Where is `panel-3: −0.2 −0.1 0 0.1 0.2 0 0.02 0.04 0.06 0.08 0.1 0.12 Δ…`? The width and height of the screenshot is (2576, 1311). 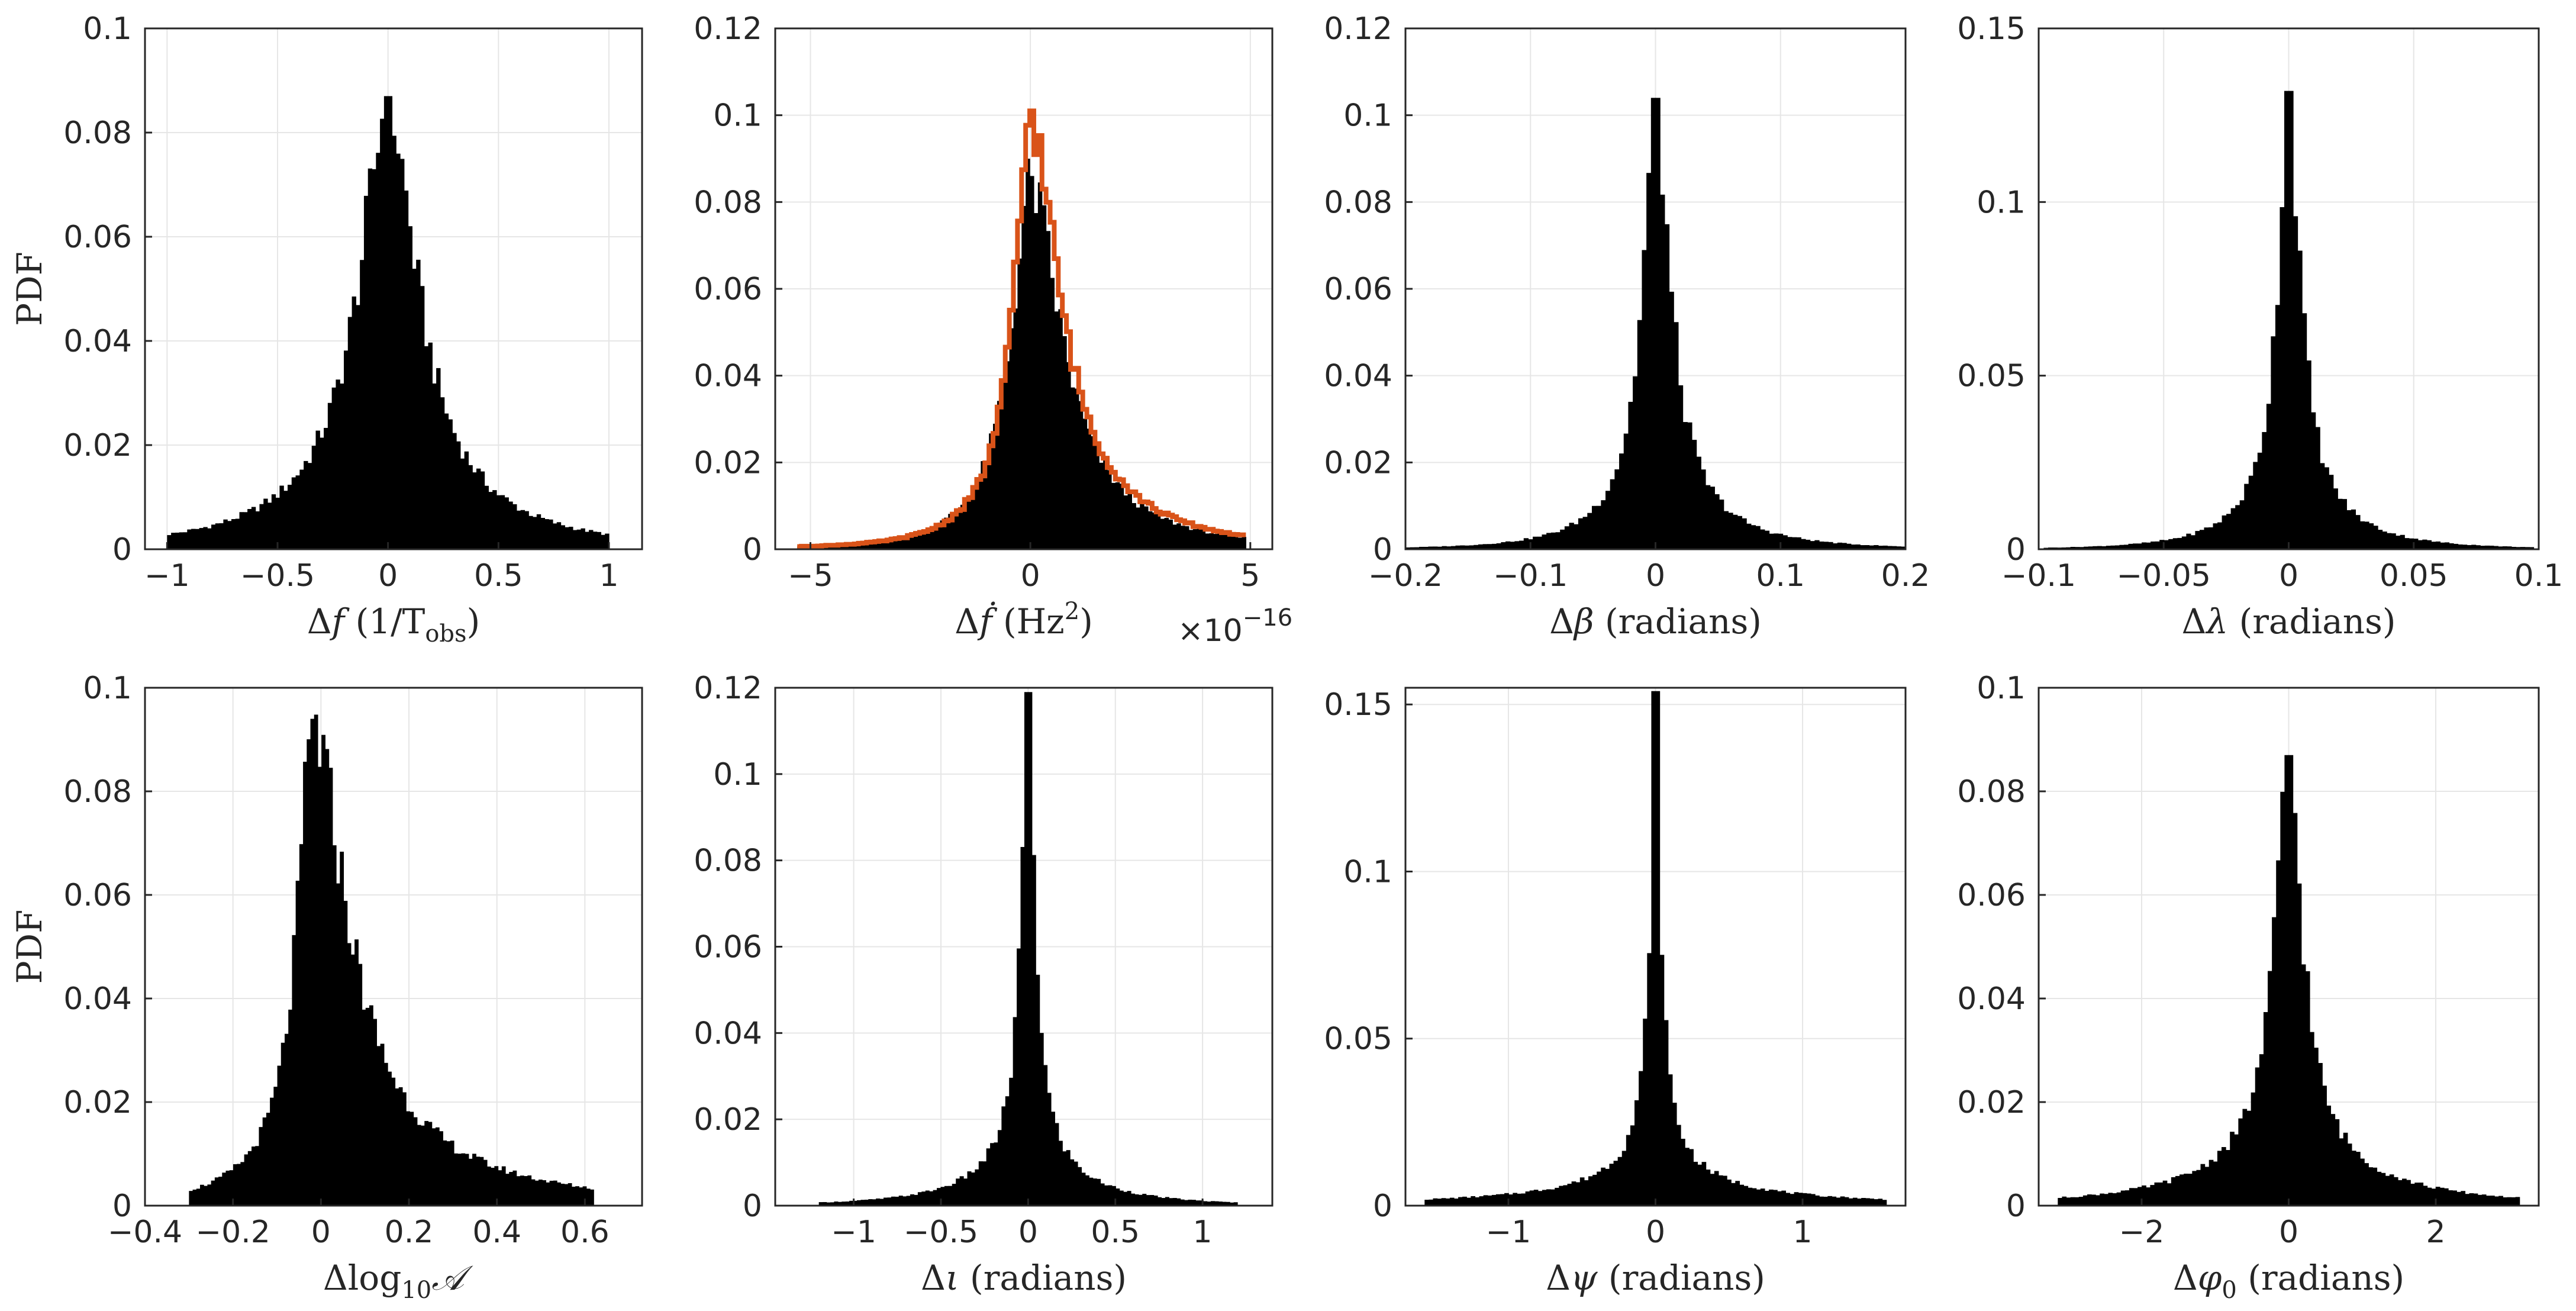
panel-3: −0.2 −0.1 0 0.1 0.2 0 0.02 0.04 0.06 0.08 0.1 0.12 Δ… is located at coordinates (1627, 326).